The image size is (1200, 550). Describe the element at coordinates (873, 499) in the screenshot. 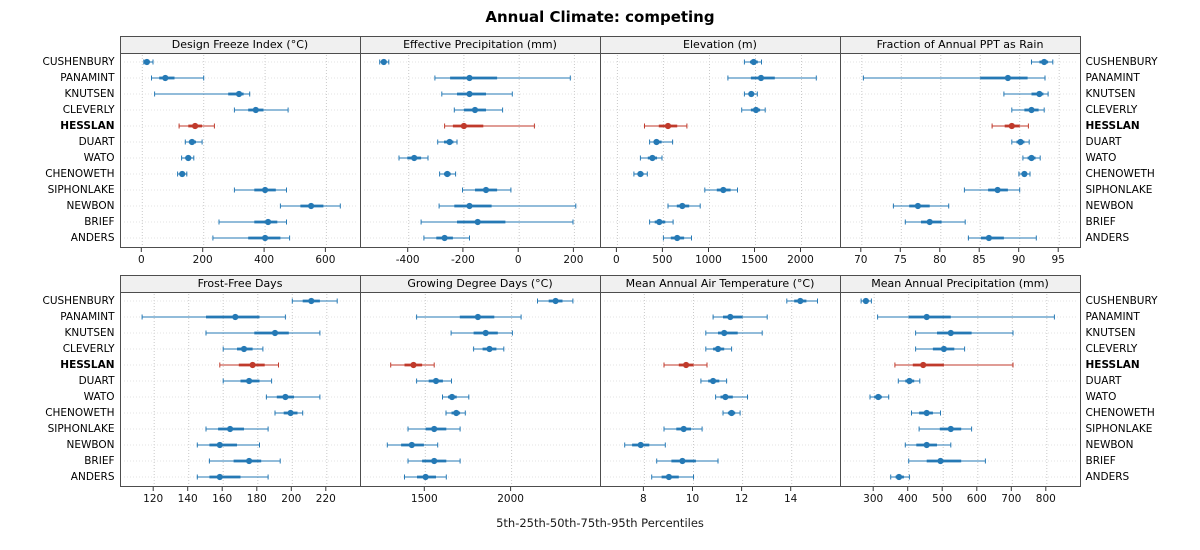

I see `svg-text: 300` at that location.